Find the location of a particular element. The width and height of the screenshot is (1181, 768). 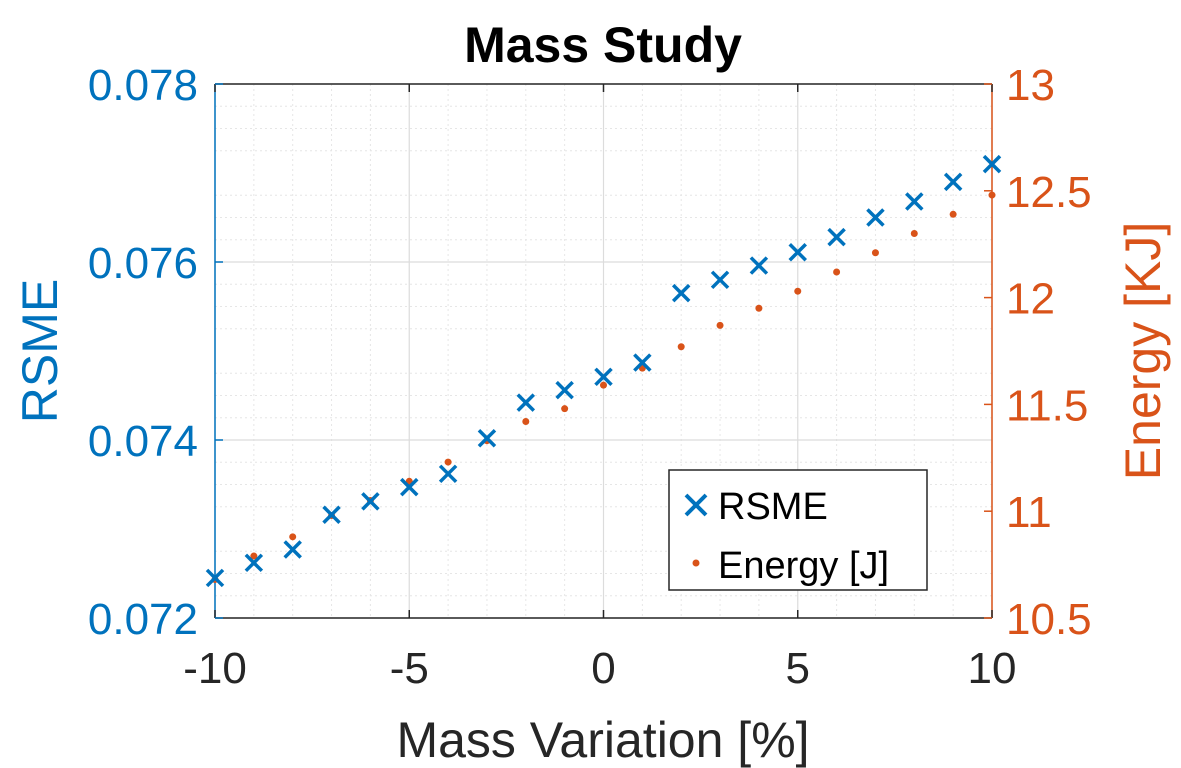

y-left-tick-label: 0.078 is located at coordinates (143, 85).